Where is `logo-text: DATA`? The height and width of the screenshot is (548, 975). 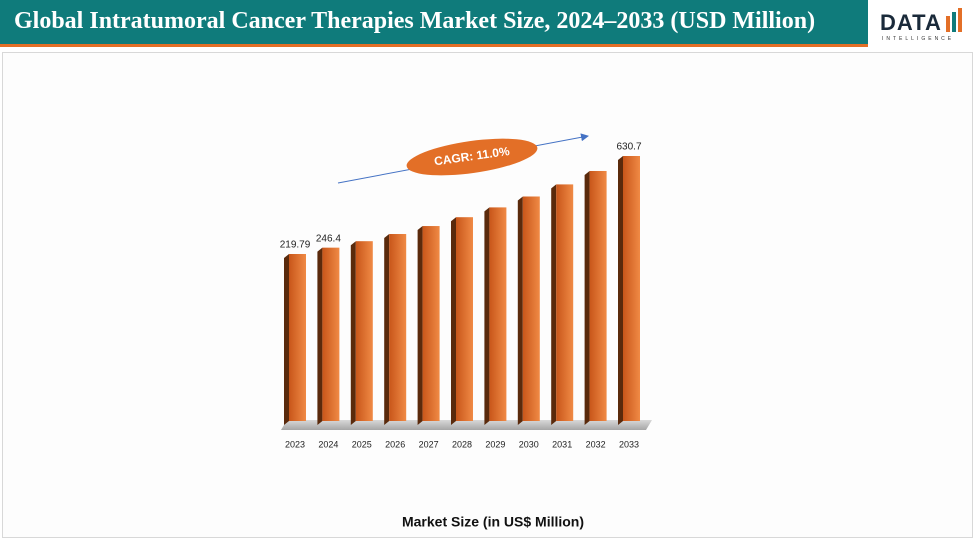 logo-text: DATA is located at coordinates (911, 22).